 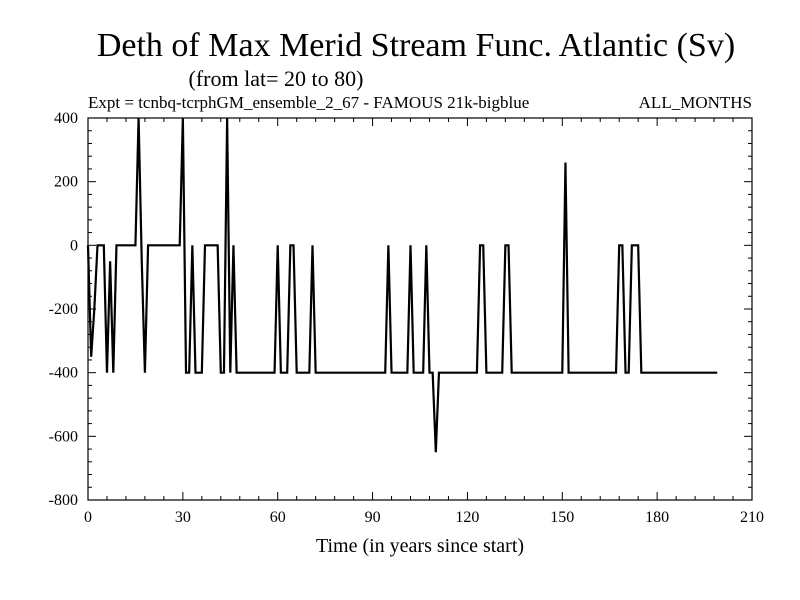 What do you see at coordinates (562, 517) in the screenshot?
I see `x-tick-label: 150` at bounding box center [562, 517].